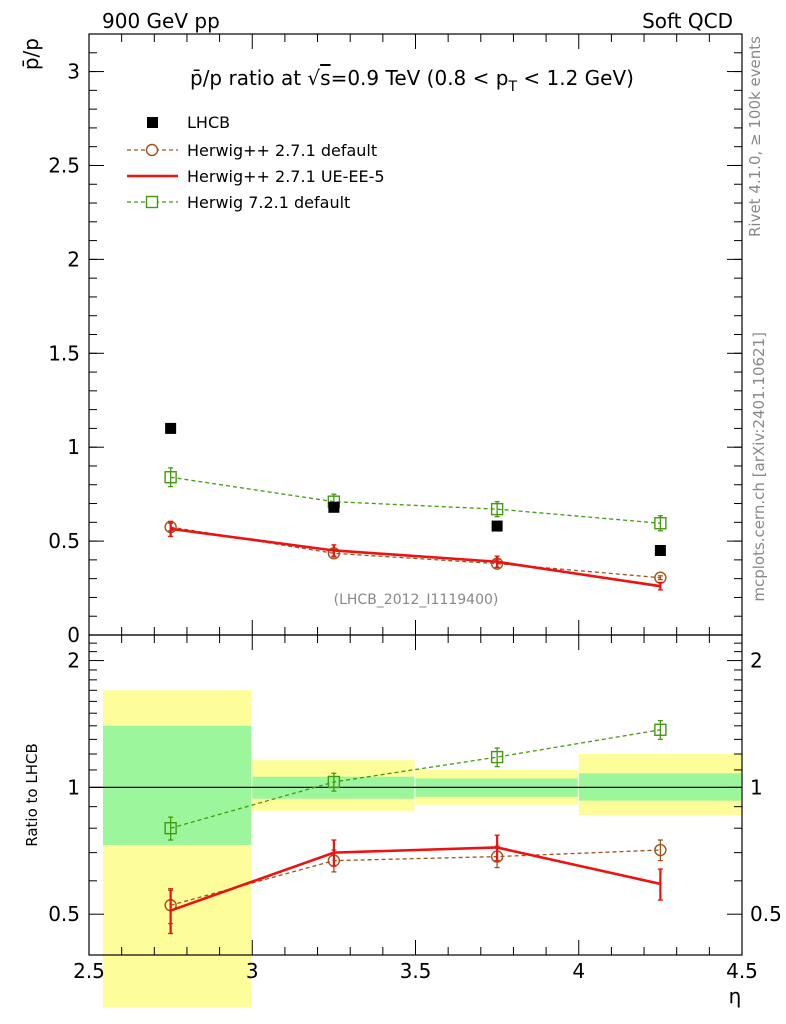 Image resolution: width=786 pixels, height=1024 pixels. Describe the element at coordinates (578, 971) in the screenshot. I see `x-tick-label: 4` at that location.